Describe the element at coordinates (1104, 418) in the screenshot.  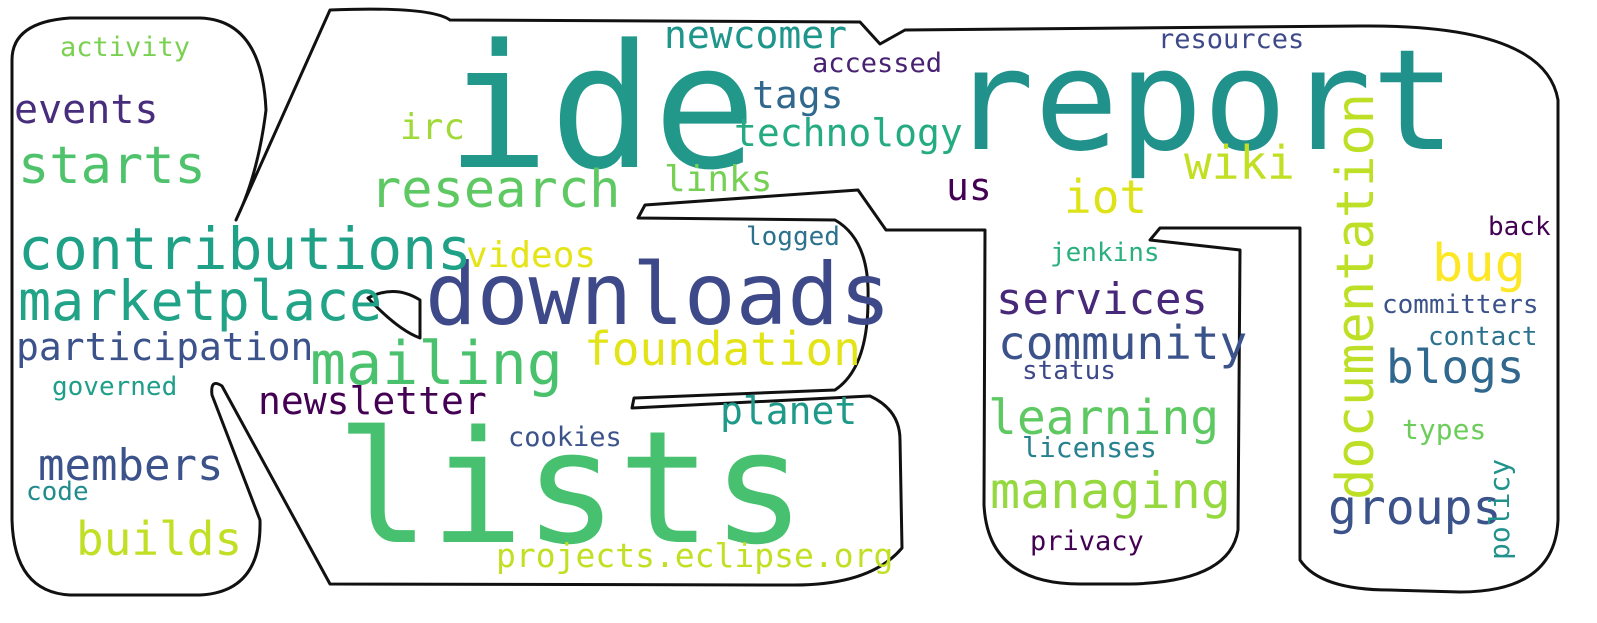
I see `word-learning: learning` at that location.